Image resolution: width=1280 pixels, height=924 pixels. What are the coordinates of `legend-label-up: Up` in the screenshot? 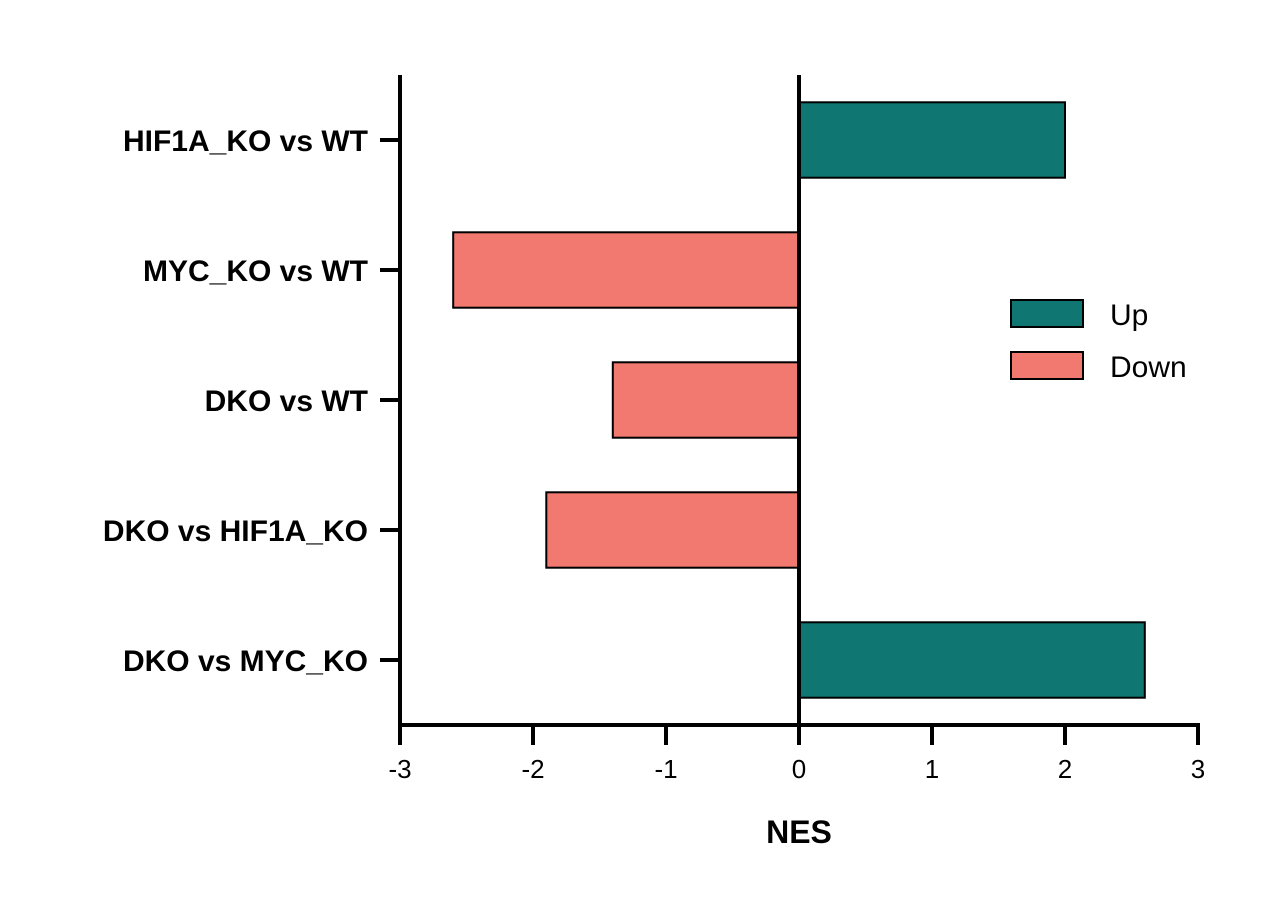 It's located at (1129, 315).